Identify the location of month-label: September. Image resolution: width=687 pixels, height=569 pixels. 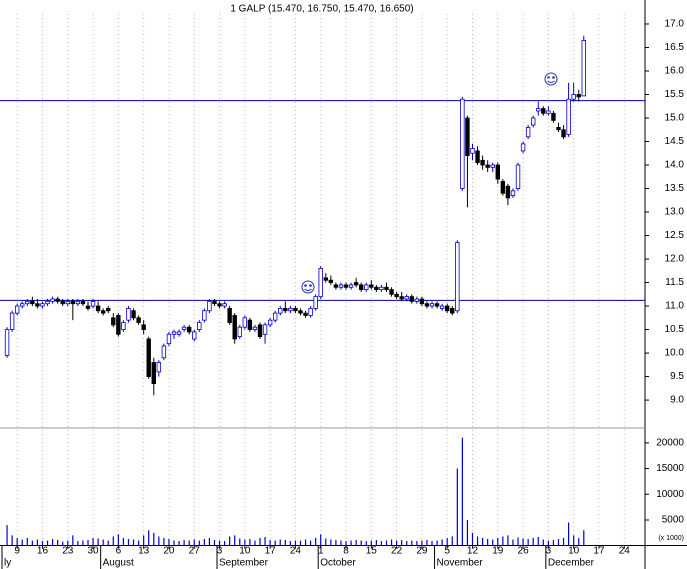
(244, 563).